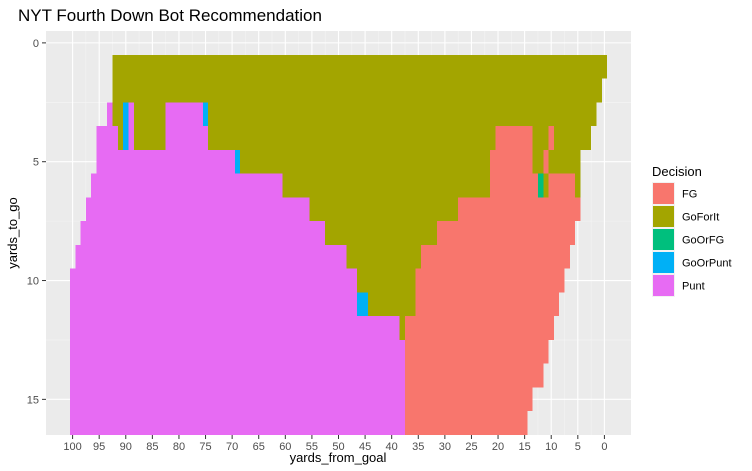  Describe the element at coordinates (72, 447) in the screenshot. I see `x-tick-label: 100` at that location.